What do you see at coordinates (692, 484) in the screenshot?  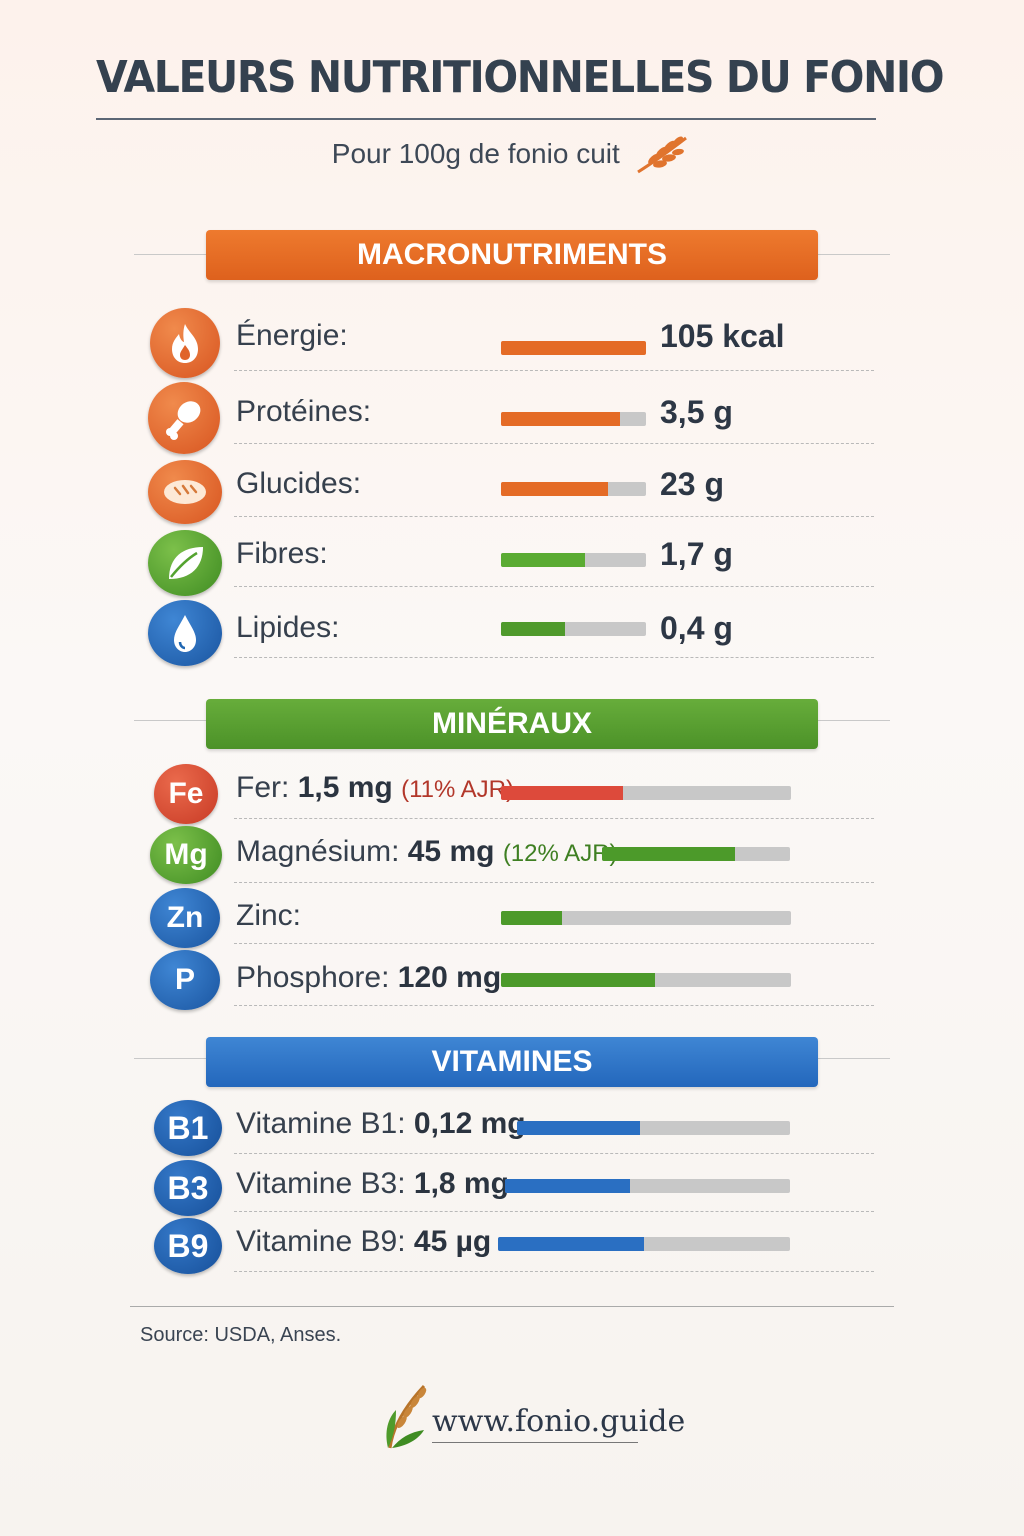 I see `carbs-value: 23 g` at bounding box center [692, 484].